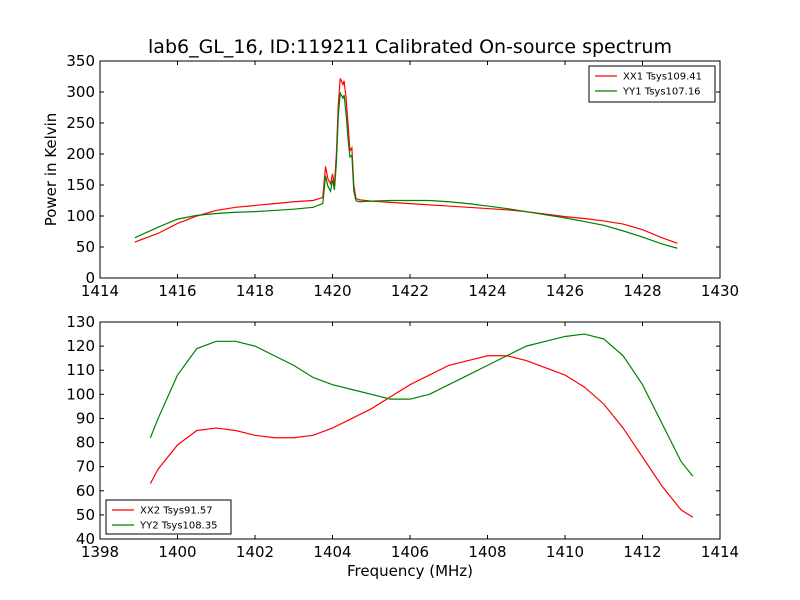  I want to click on x-tick-label: 1424, so click(487, 291).